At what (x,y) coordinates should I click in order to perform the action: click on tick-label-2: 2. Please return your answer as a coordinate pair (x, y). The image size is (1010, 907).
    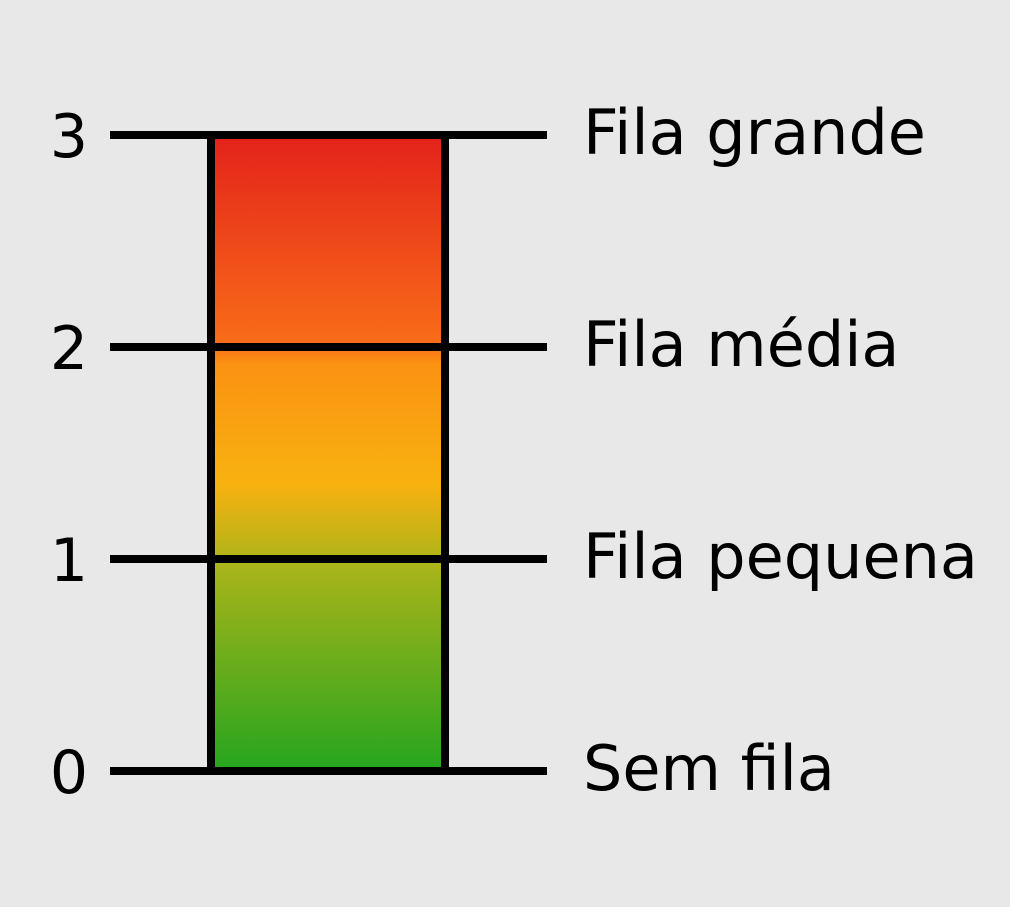
    Looking at the image, I should click on (69, 349).